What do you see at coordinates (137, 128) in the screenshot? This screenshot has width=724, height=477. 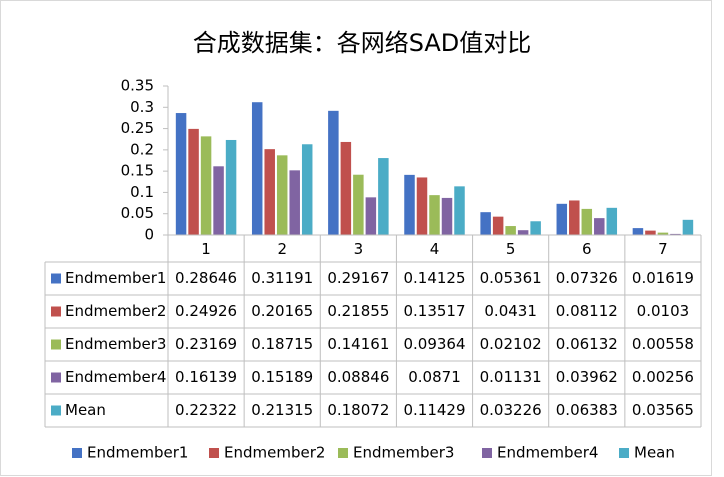 I see `y-tick-label: 0.25` at bounding box center [137, 128].